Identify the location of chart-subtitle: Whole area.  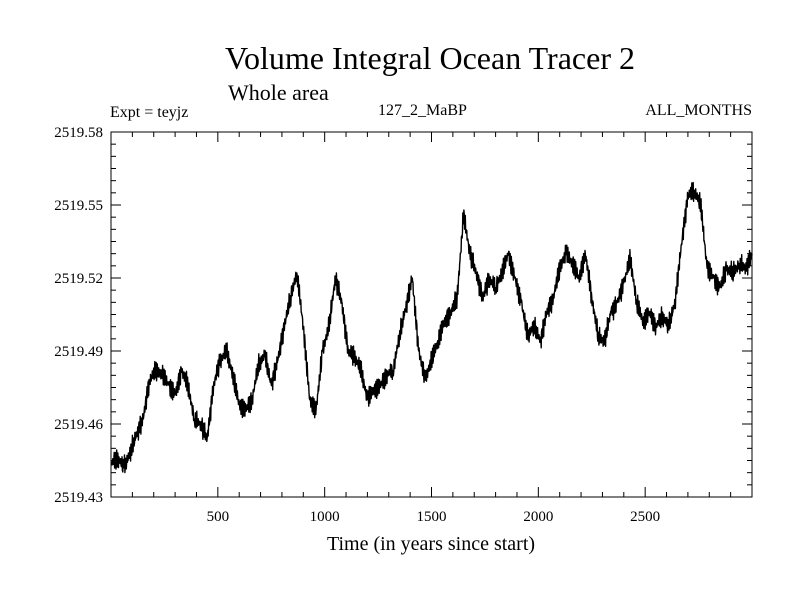
(278, 92).